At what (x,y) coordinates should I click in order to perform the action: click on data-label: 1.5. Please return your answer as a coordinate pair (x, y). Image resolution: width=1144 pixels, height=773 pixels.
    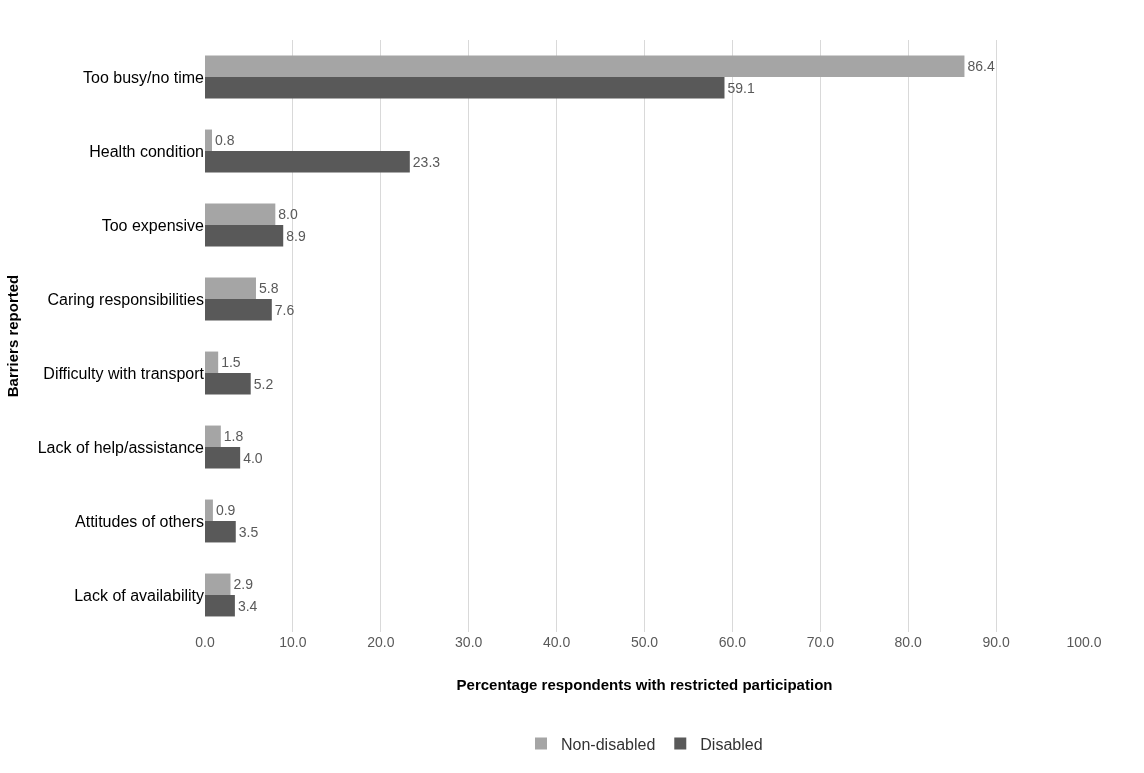
    Looking at the image, I should click on (231, 362).